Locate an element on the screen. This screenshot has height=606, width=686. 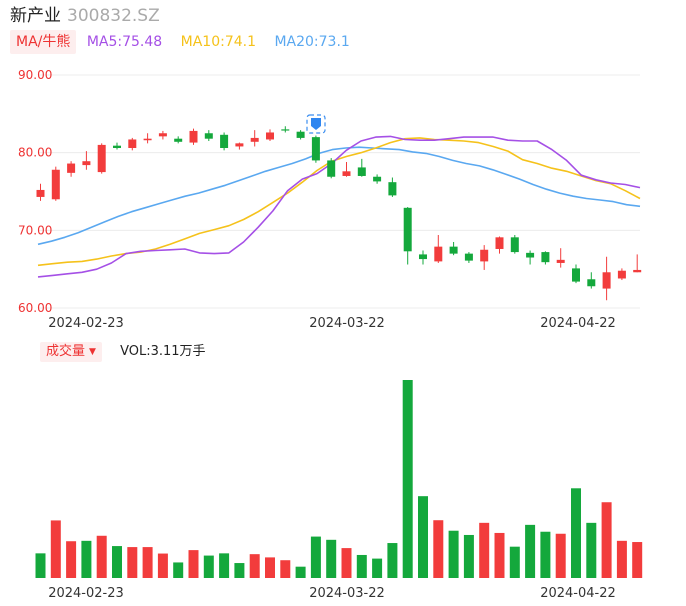
price-x-axis: 2024-02-23 2024-03-22 2024-04-22 is located at coordinates (332, 323).